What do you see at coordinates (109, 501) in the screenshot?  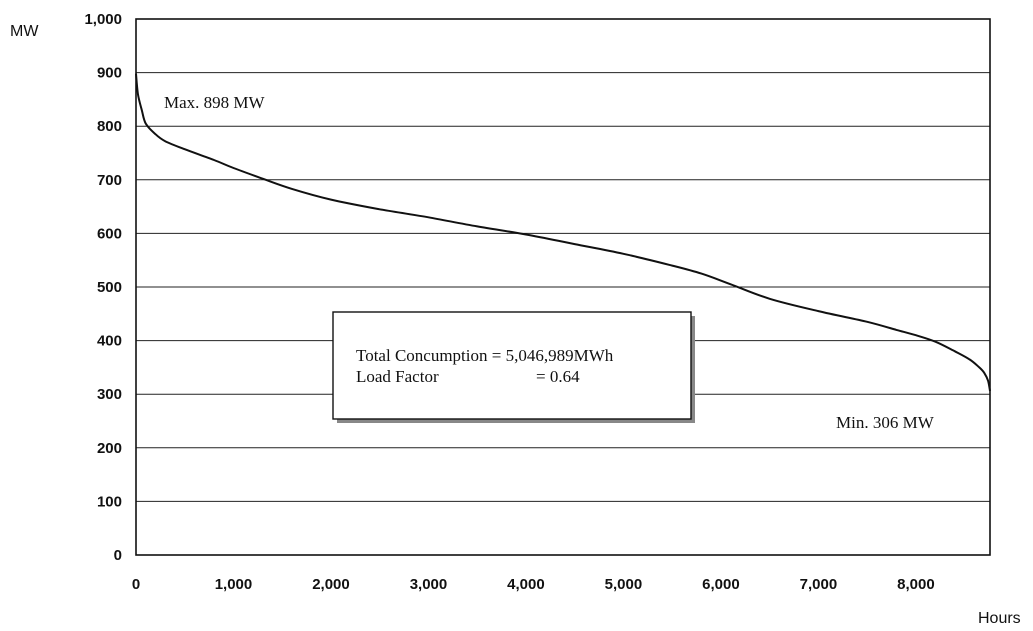 I see `y-tick-label: 100` at bounding box center [109, 501].